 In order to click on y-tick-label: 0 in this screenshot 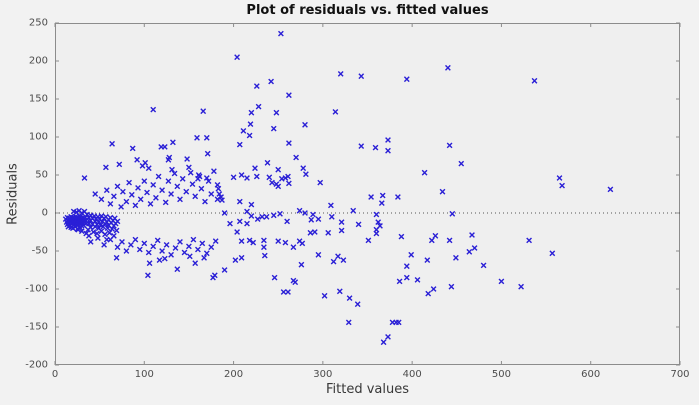, I will do `click(44, 213)`.